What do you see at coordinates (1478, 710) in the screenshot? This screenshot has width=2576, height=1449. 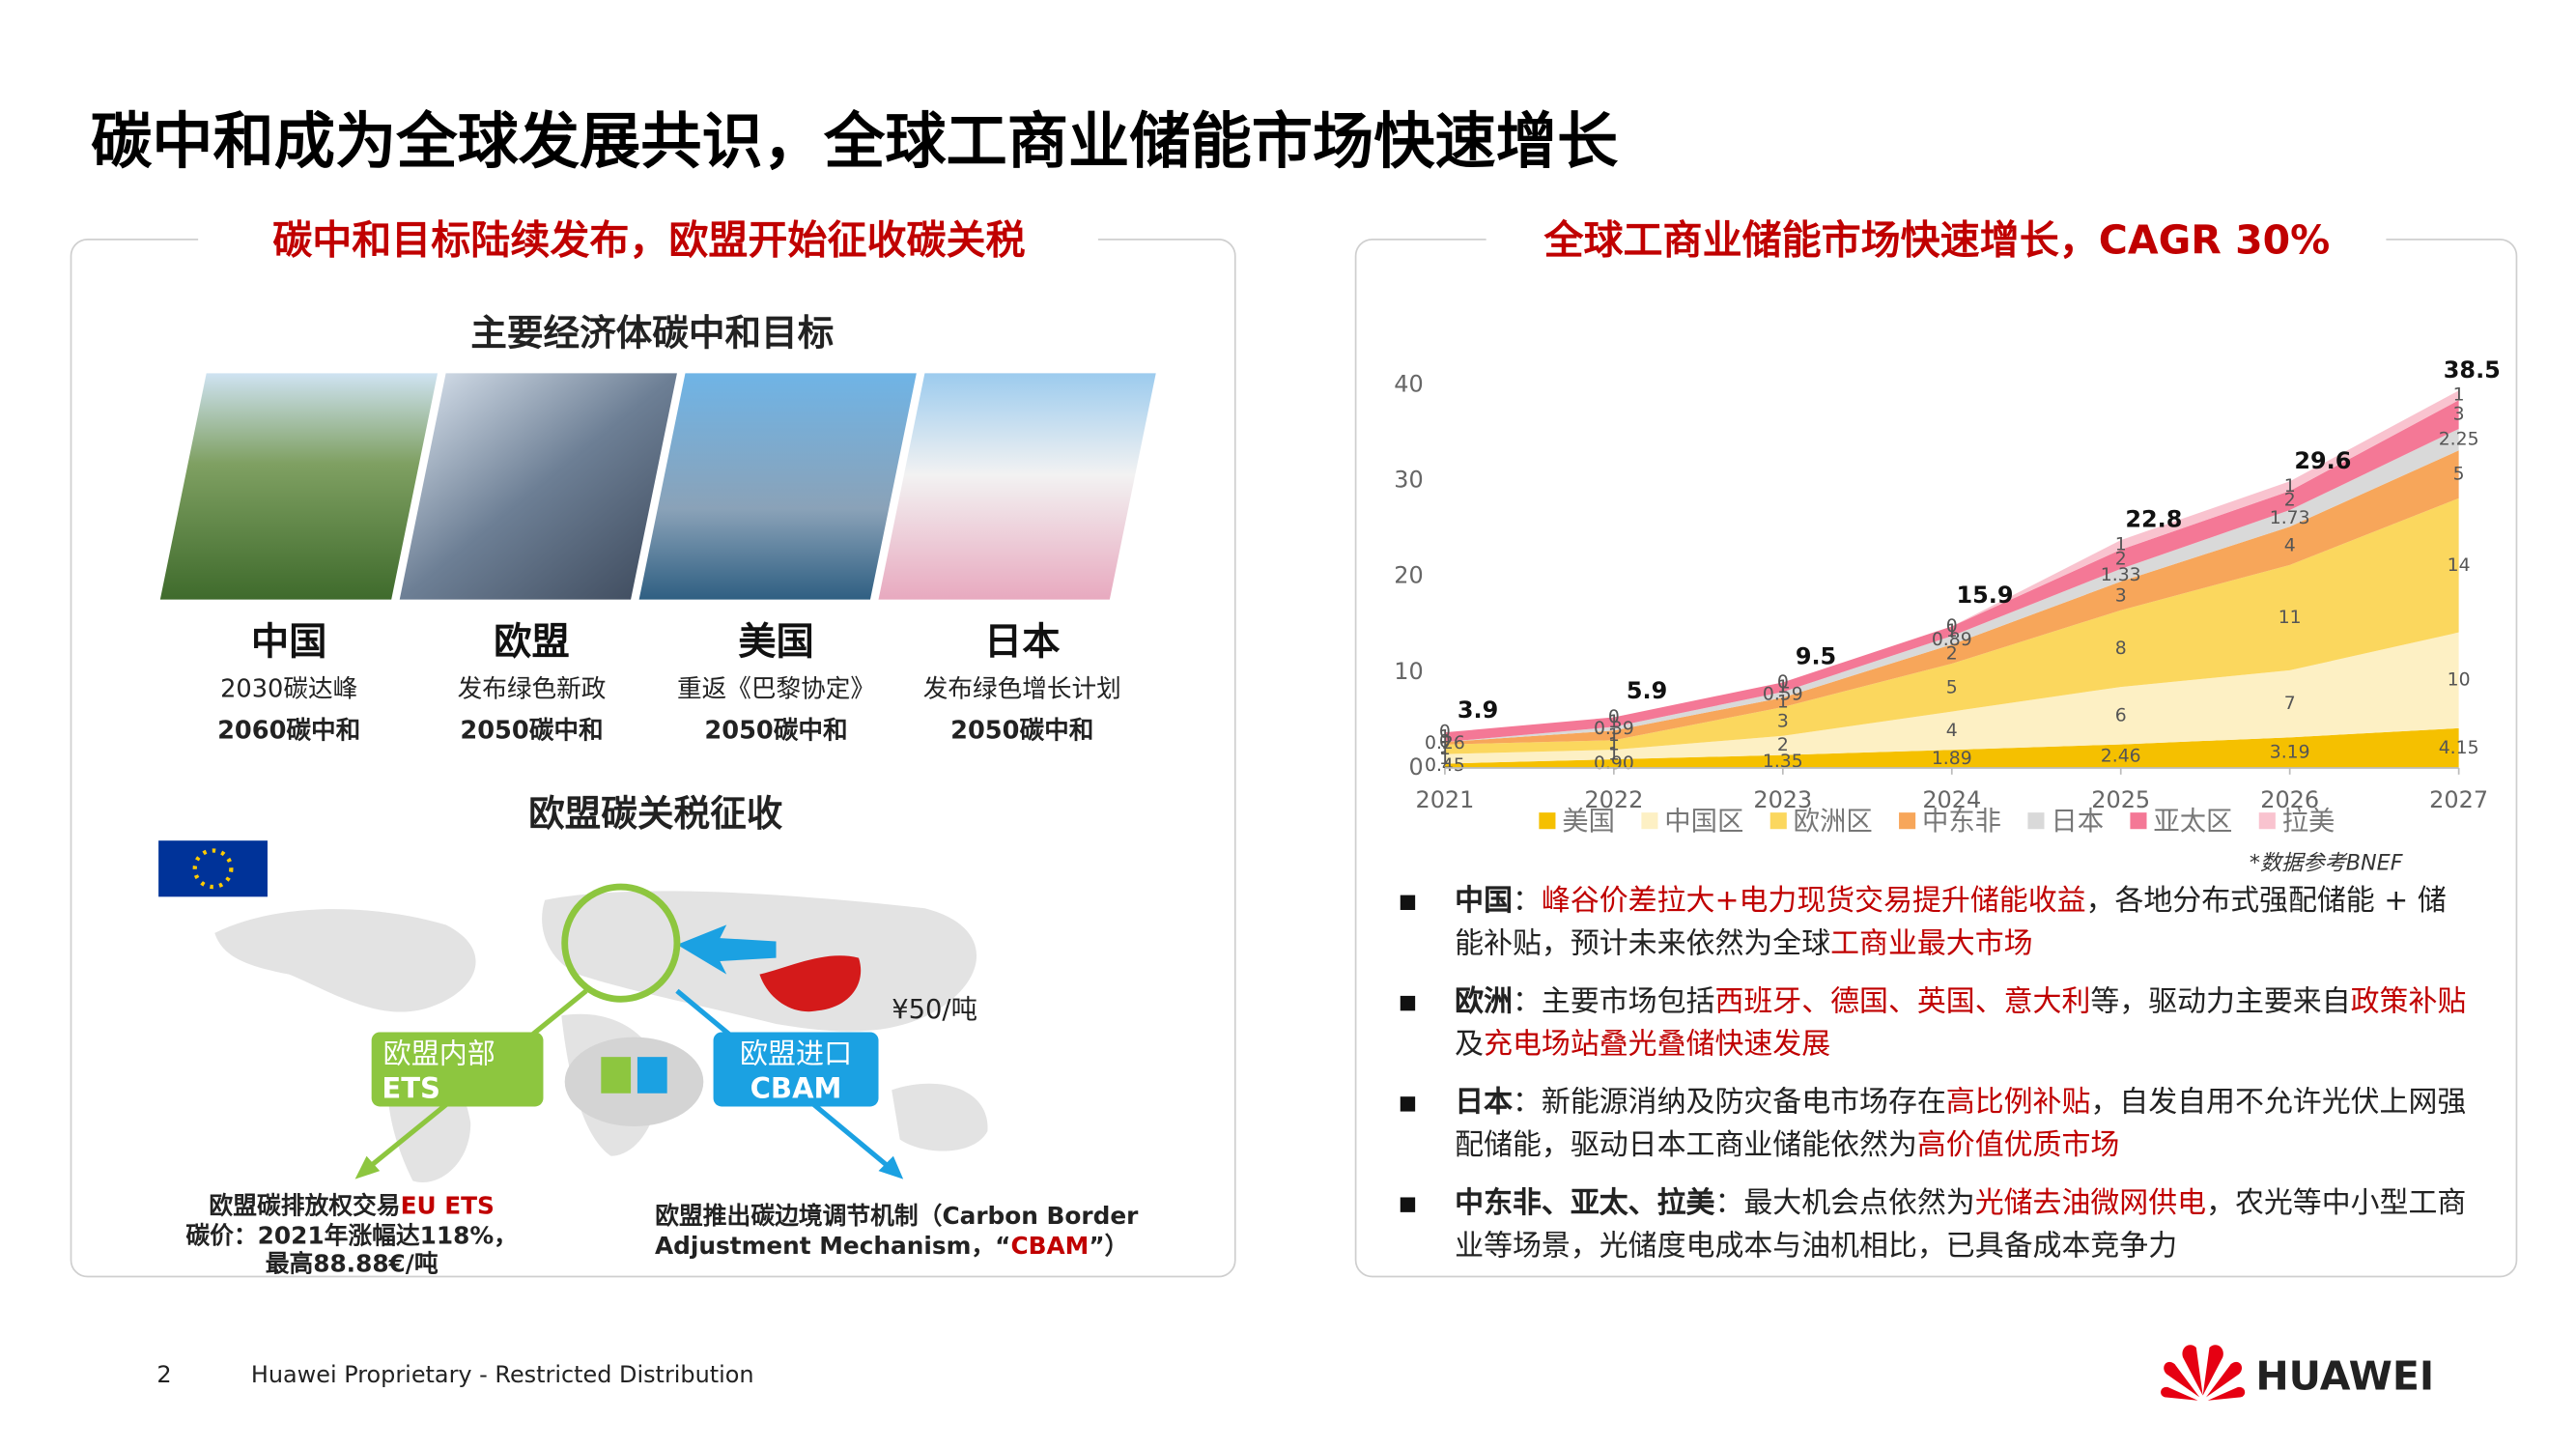 I see `total-label: 3.9` at bounding box center [1478, 710].